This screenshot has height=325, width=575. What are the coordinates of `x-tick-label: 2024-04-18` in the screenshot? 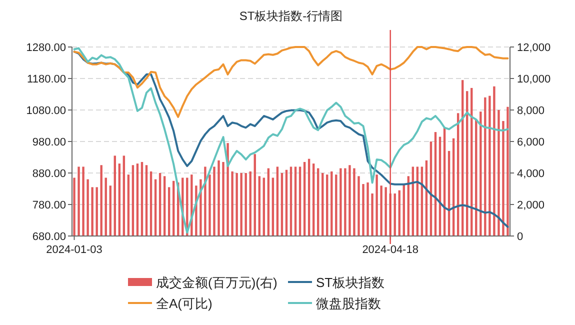 It's located at (390, 250).